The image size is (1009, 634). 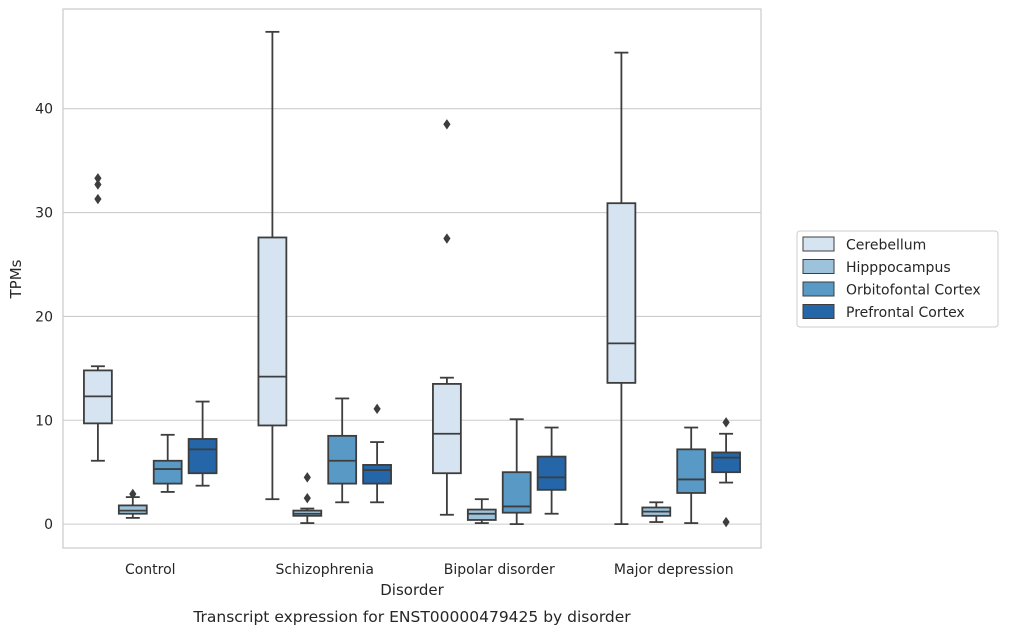 What do you see at coordinates (48, 525) in the screenshot?
I see `y-tick-label: 0` at bounding box center [48, 525].